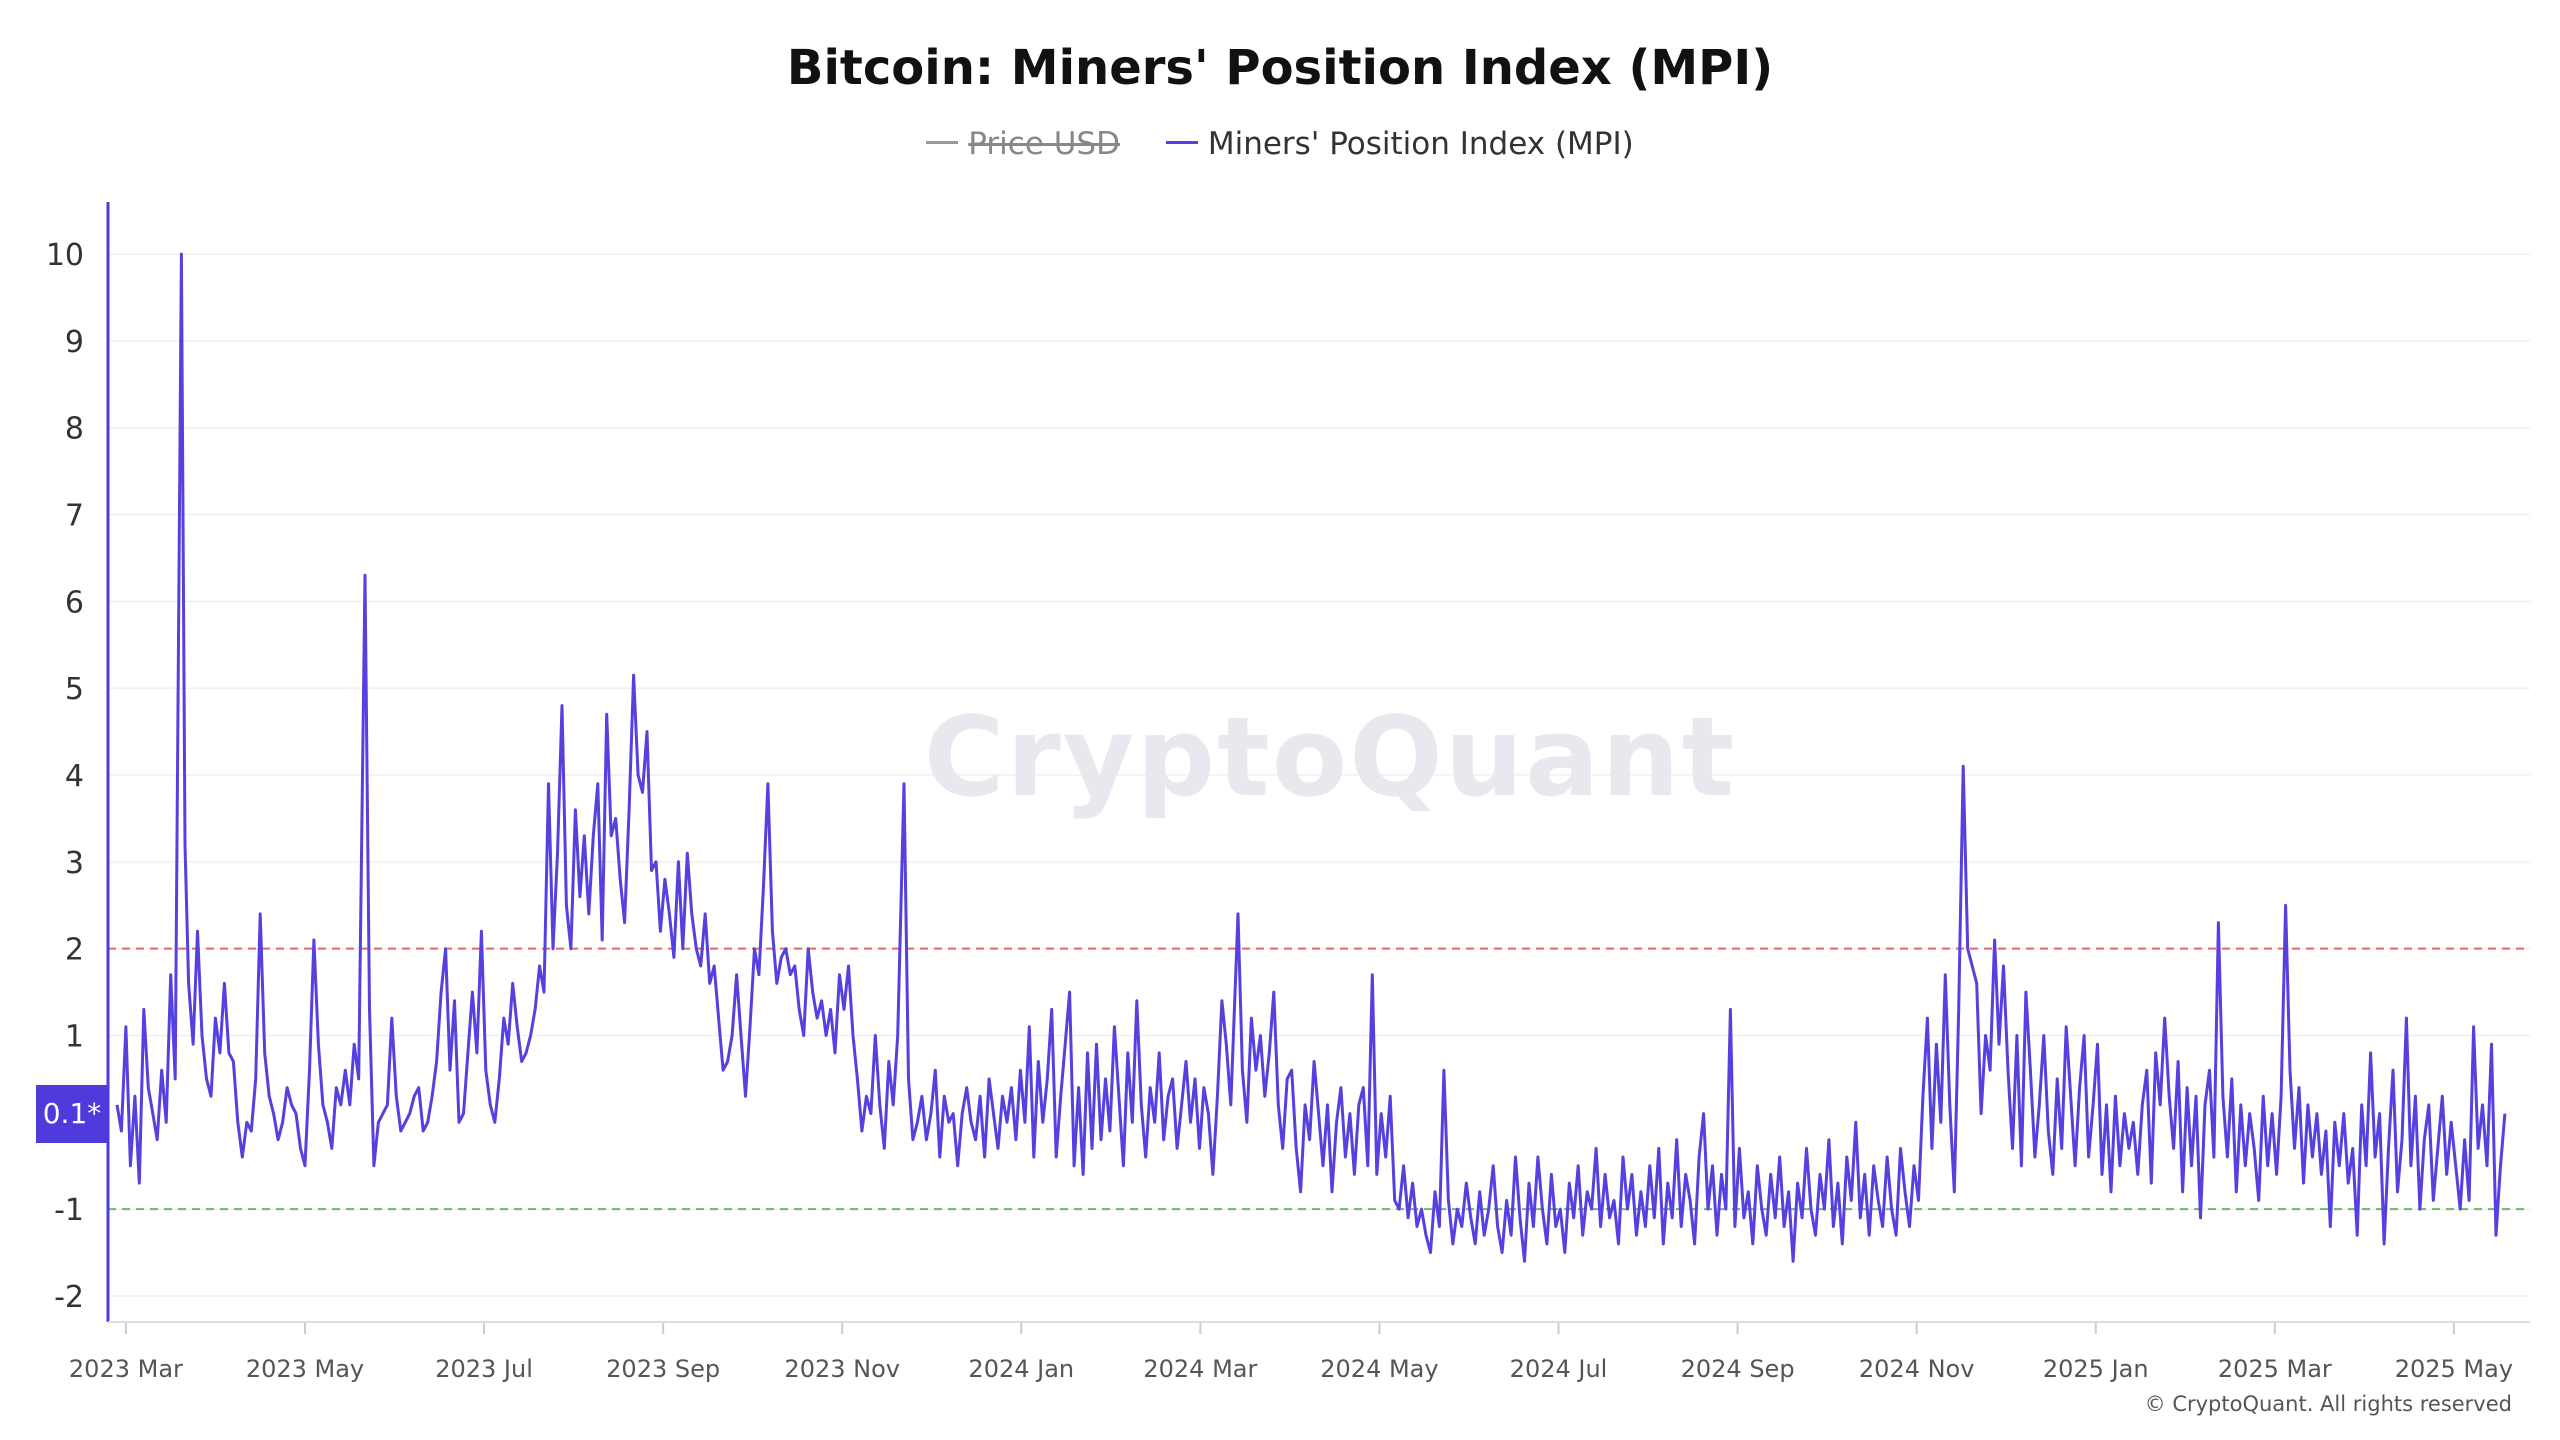 The height and width of the screenshot is (1440, 2560). Describe the element at coordinates (69, 1297) in the screenshot. I see `y-tick-label: -2` at that location.